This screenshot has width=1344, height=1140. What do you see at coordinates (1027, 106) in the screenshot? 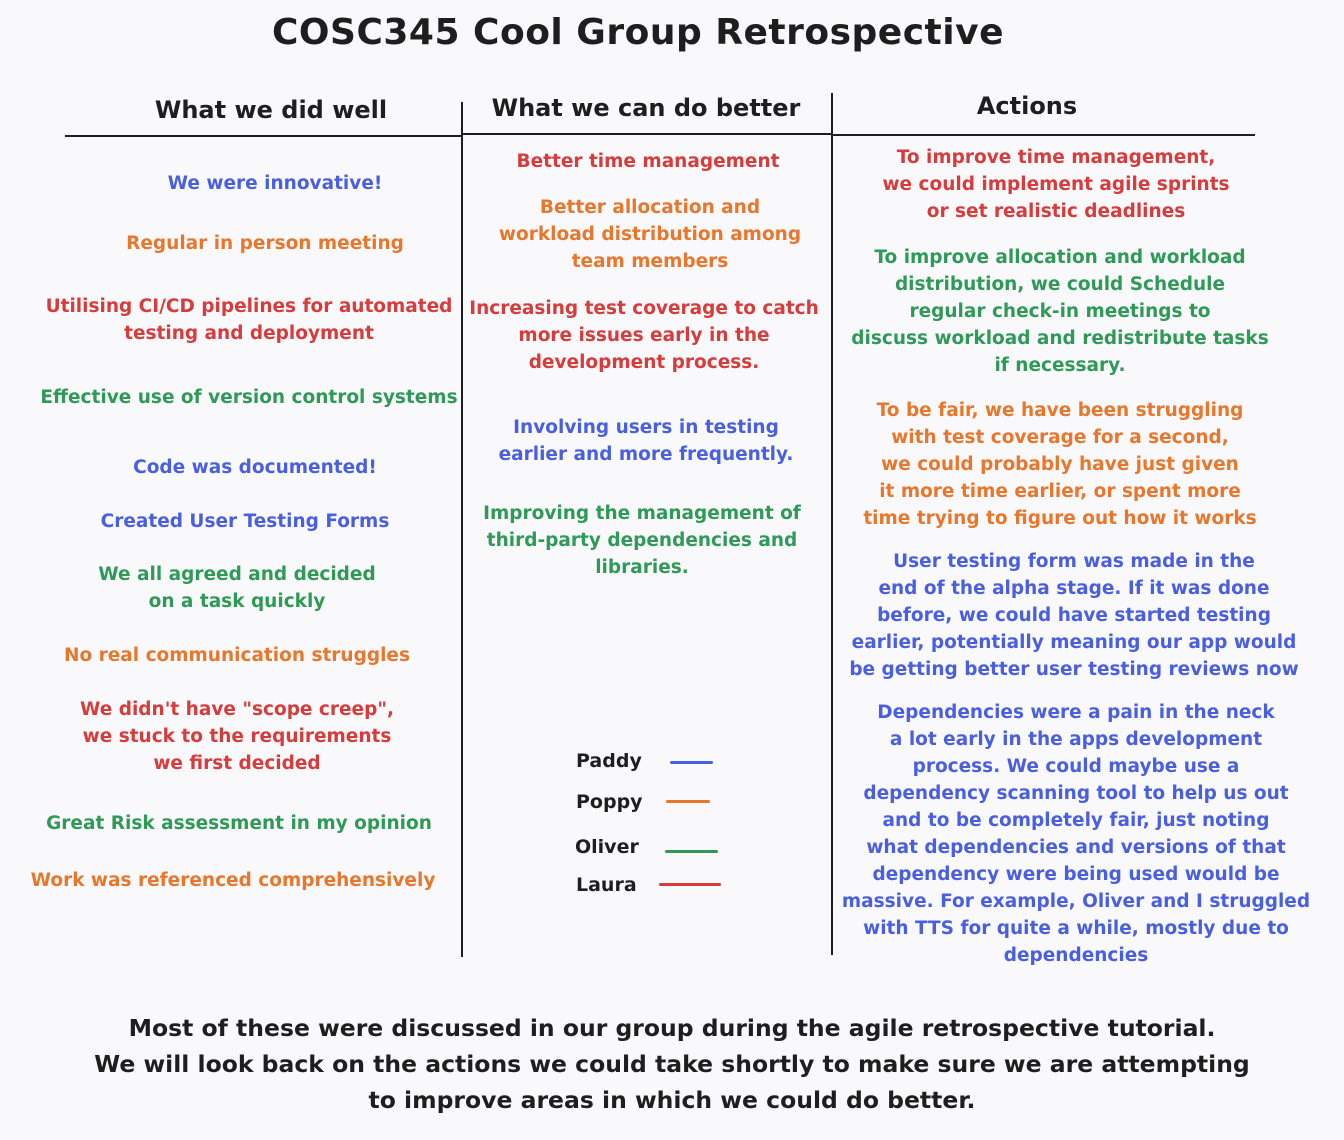
I see `column-header-actions: Actions` at bounding box center [1027, 106].